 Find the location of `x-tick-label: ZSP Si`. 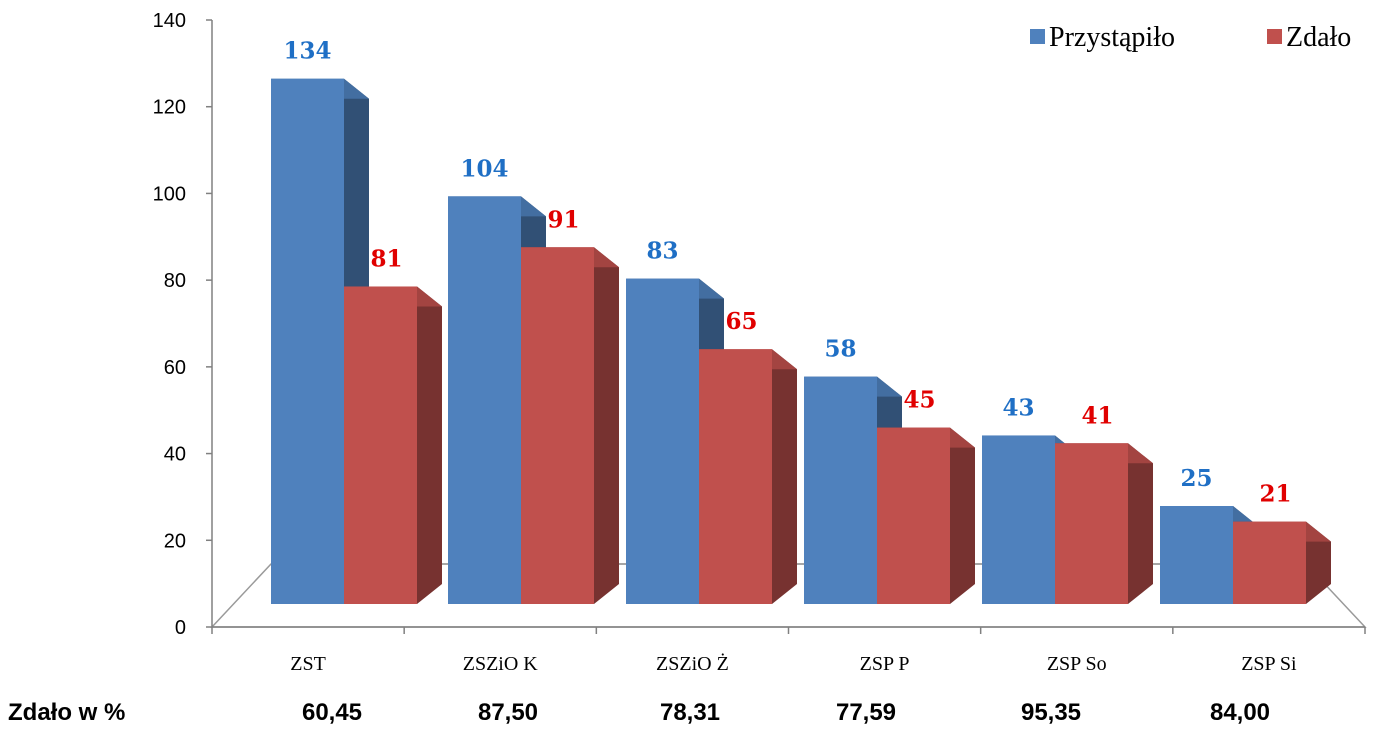

x-tick-label: ZSP Si is located at coordinates (1269, 664).